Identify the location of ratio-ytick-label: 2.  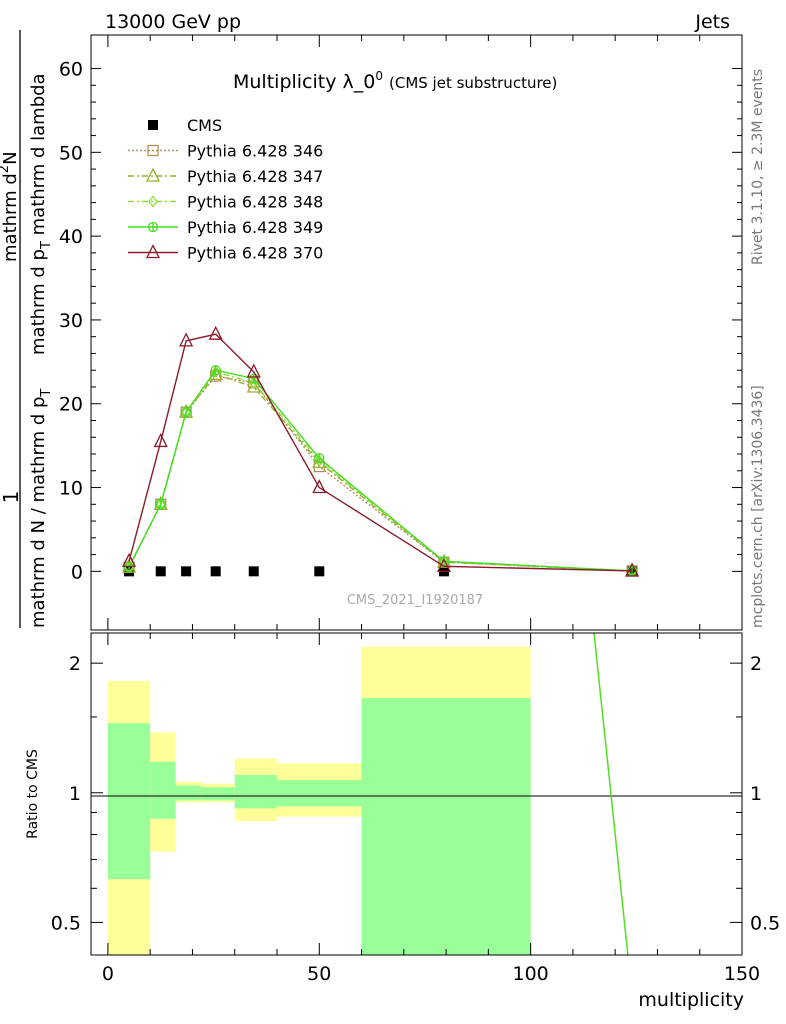
(75, 664).